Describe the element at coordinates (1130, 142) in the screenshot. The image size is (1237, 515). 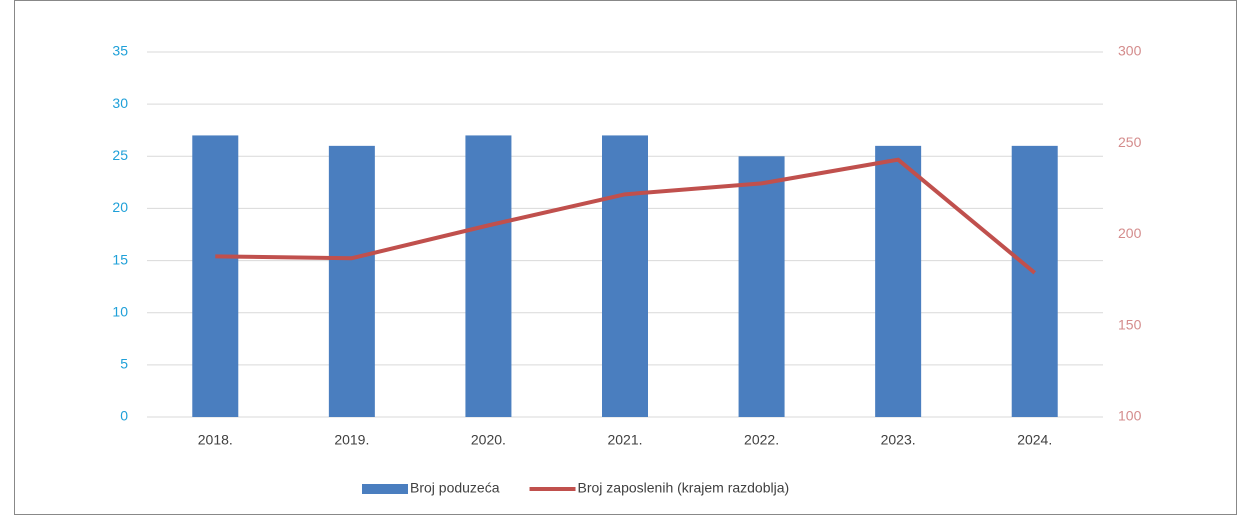
I see `y2-tick-label: 250` at that location.